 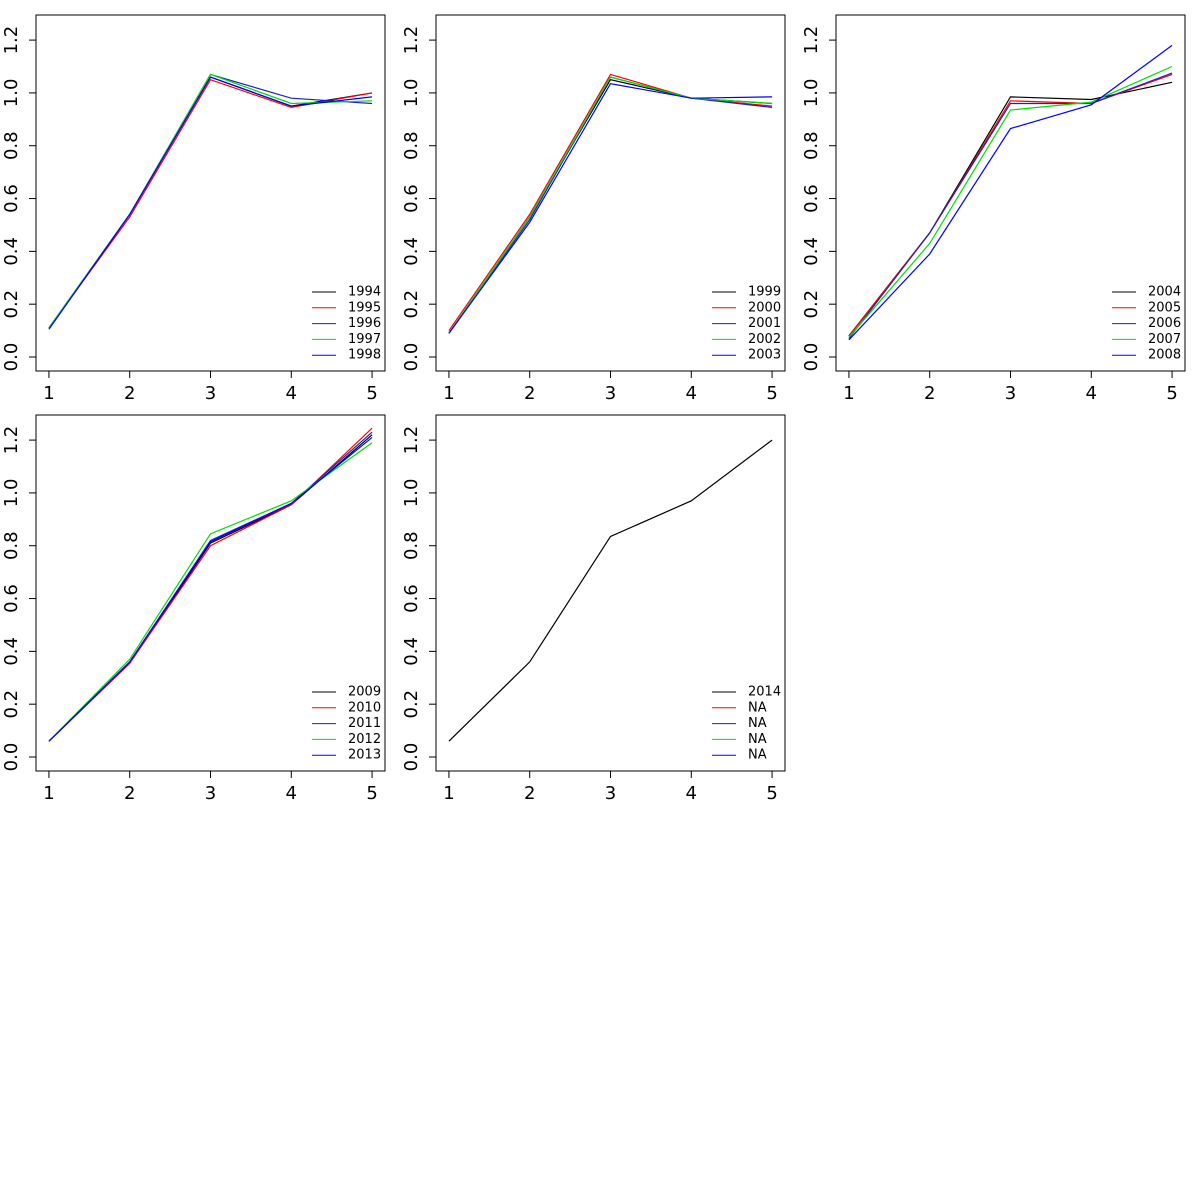 I want to click on legend-label: 2005, so click(x=1164, y=307).